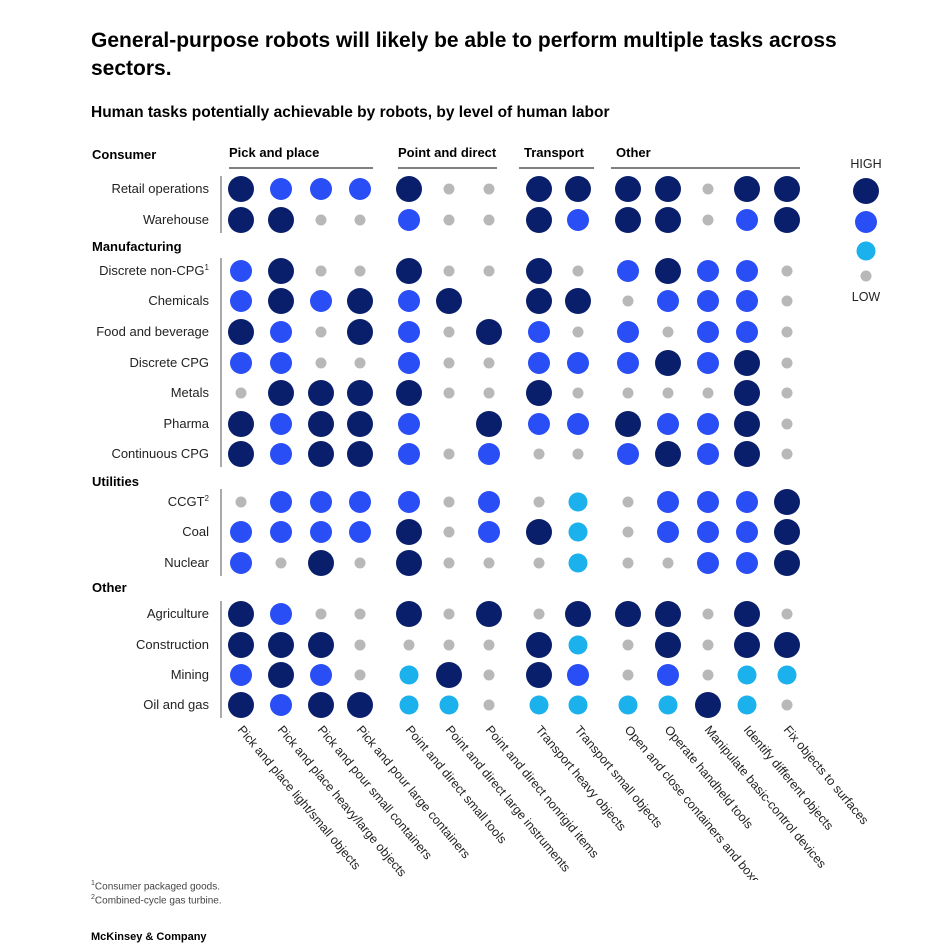 The height and width of the screenshot is (952, 945). I want to click on row-label: Food and beverage, so click(152, 331).